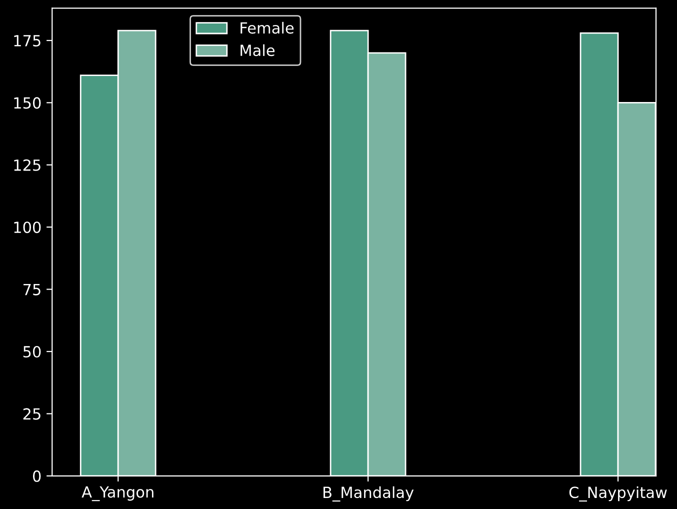 Image resolution: width=677 pixels, height=509 pixels. I want to click on y-tick-label: 150, so click(27, 103).